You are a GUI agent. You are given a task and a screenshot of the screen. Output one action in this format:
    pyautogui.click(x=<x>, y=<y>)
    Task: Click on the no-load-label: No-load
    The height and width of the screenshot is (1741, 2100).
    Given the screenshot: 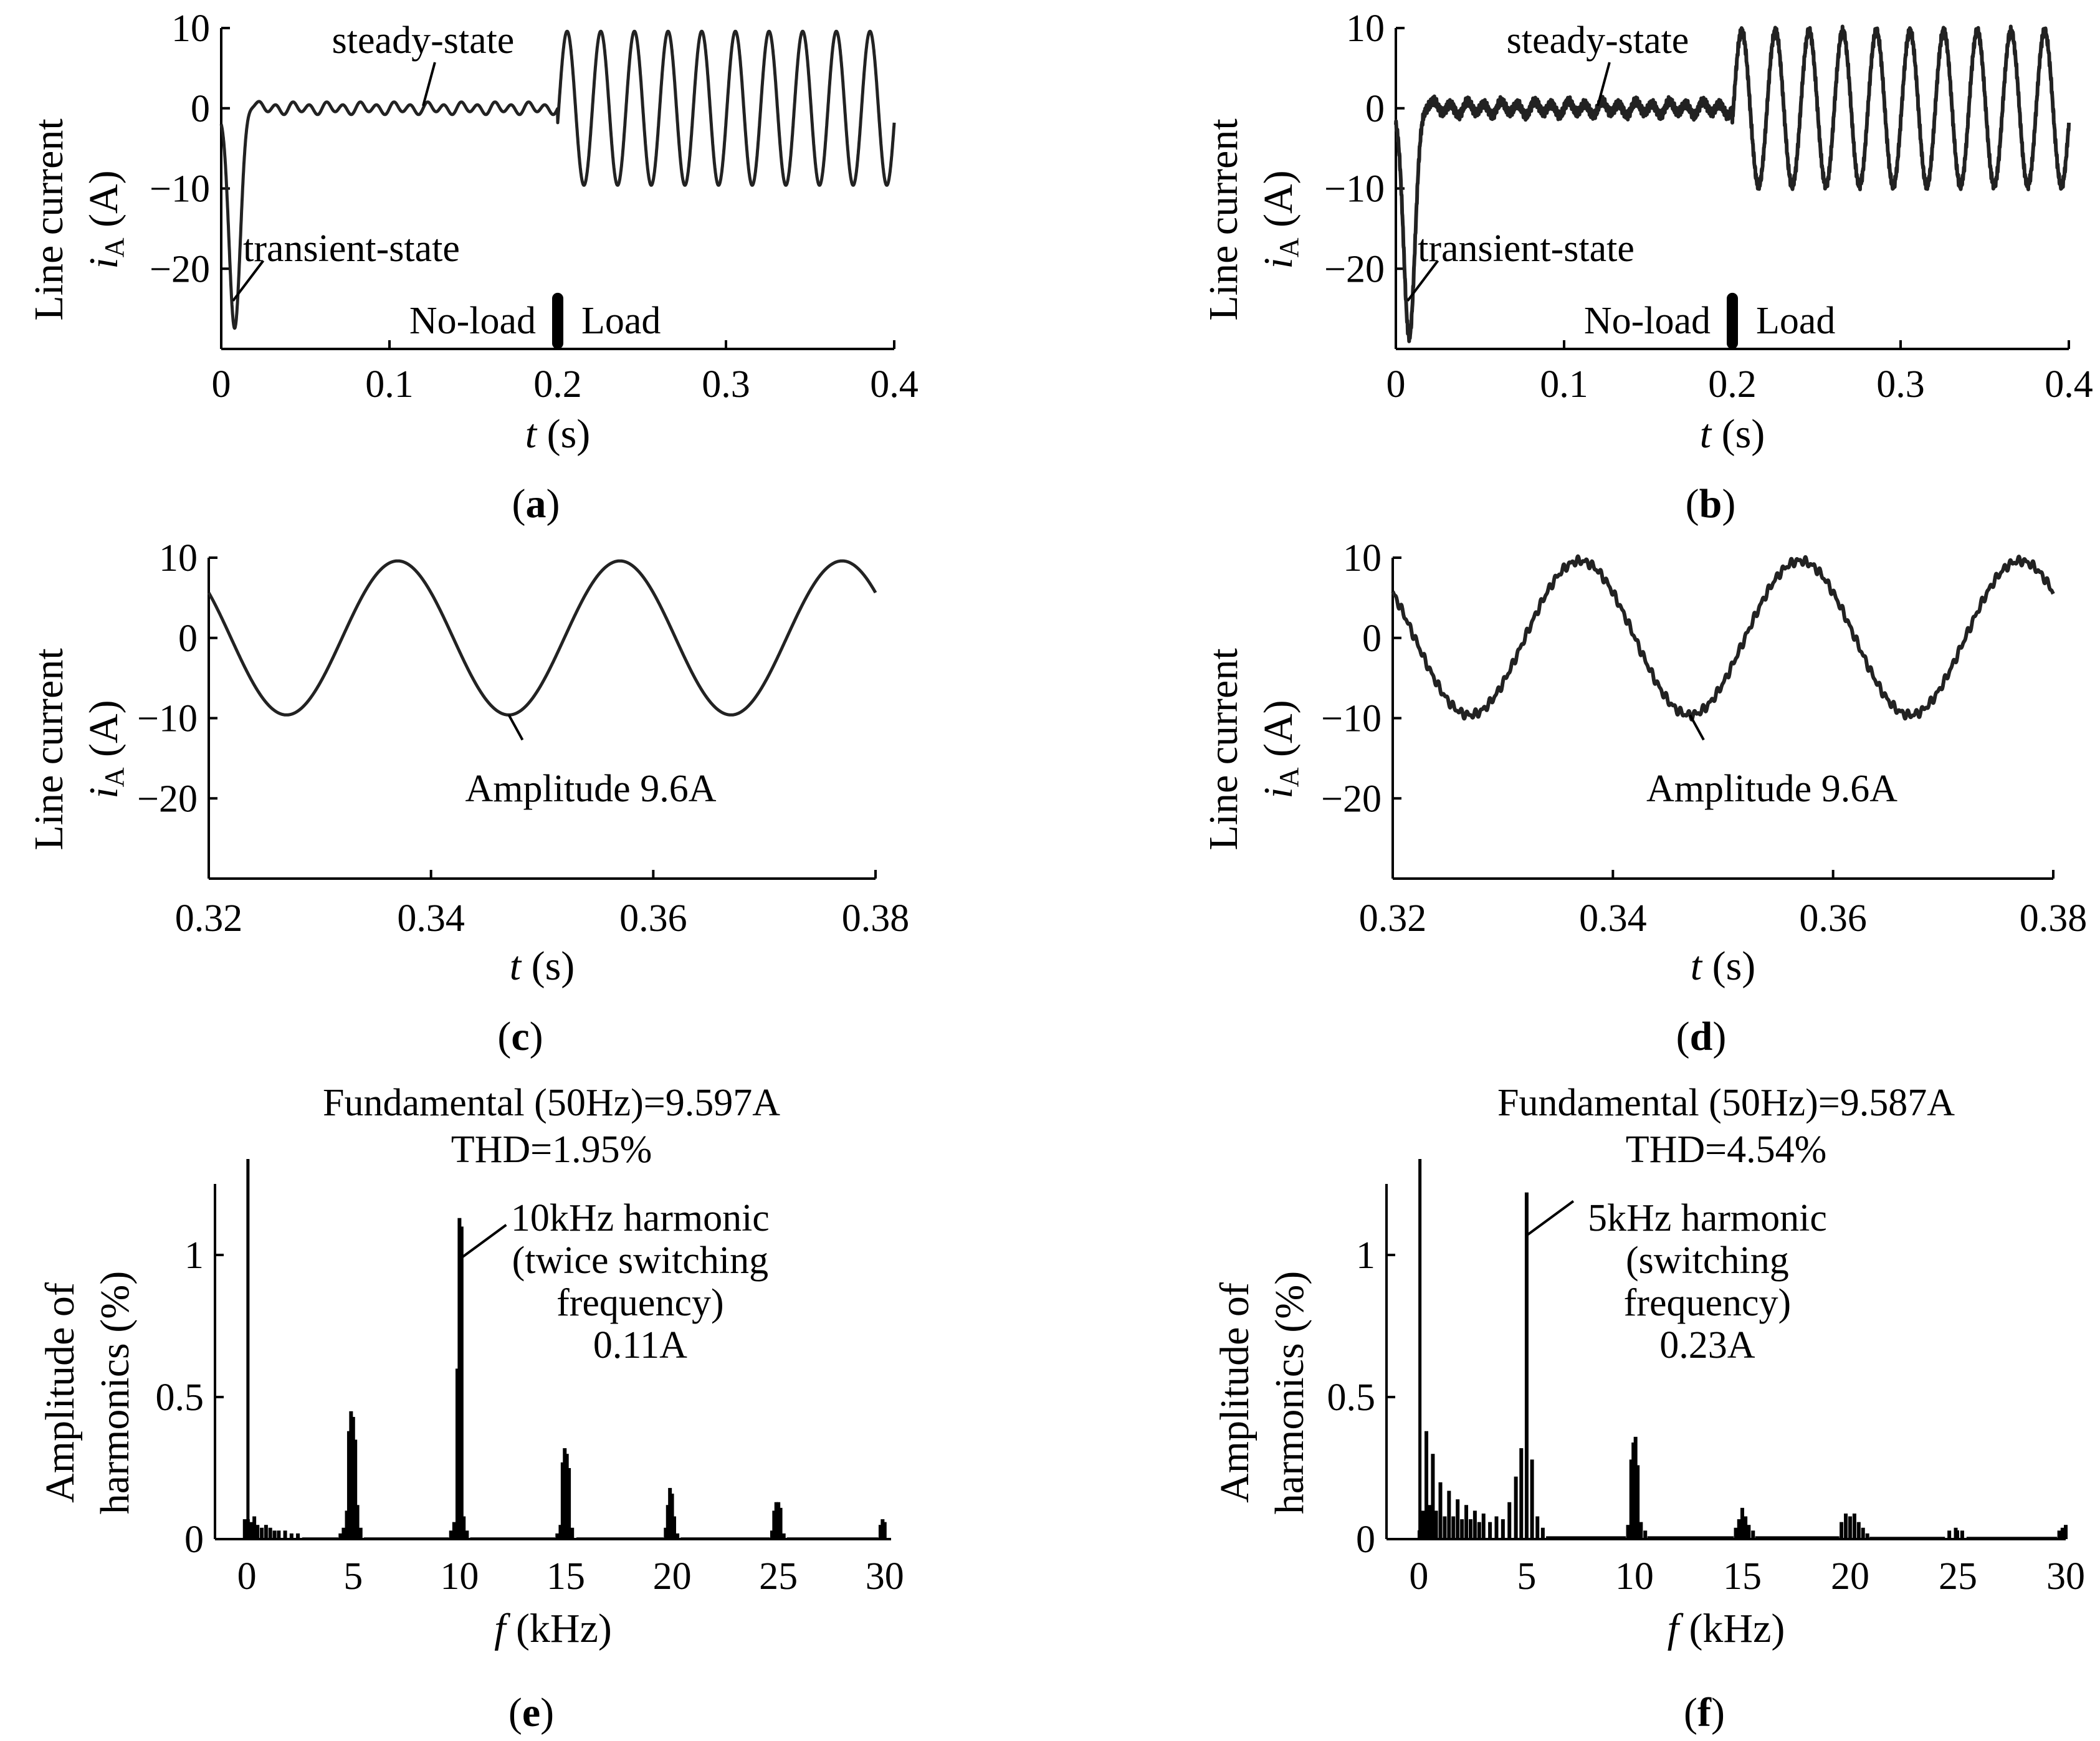 What is the action you would take?
    pyautogui.click(x=1647, y=321)
    